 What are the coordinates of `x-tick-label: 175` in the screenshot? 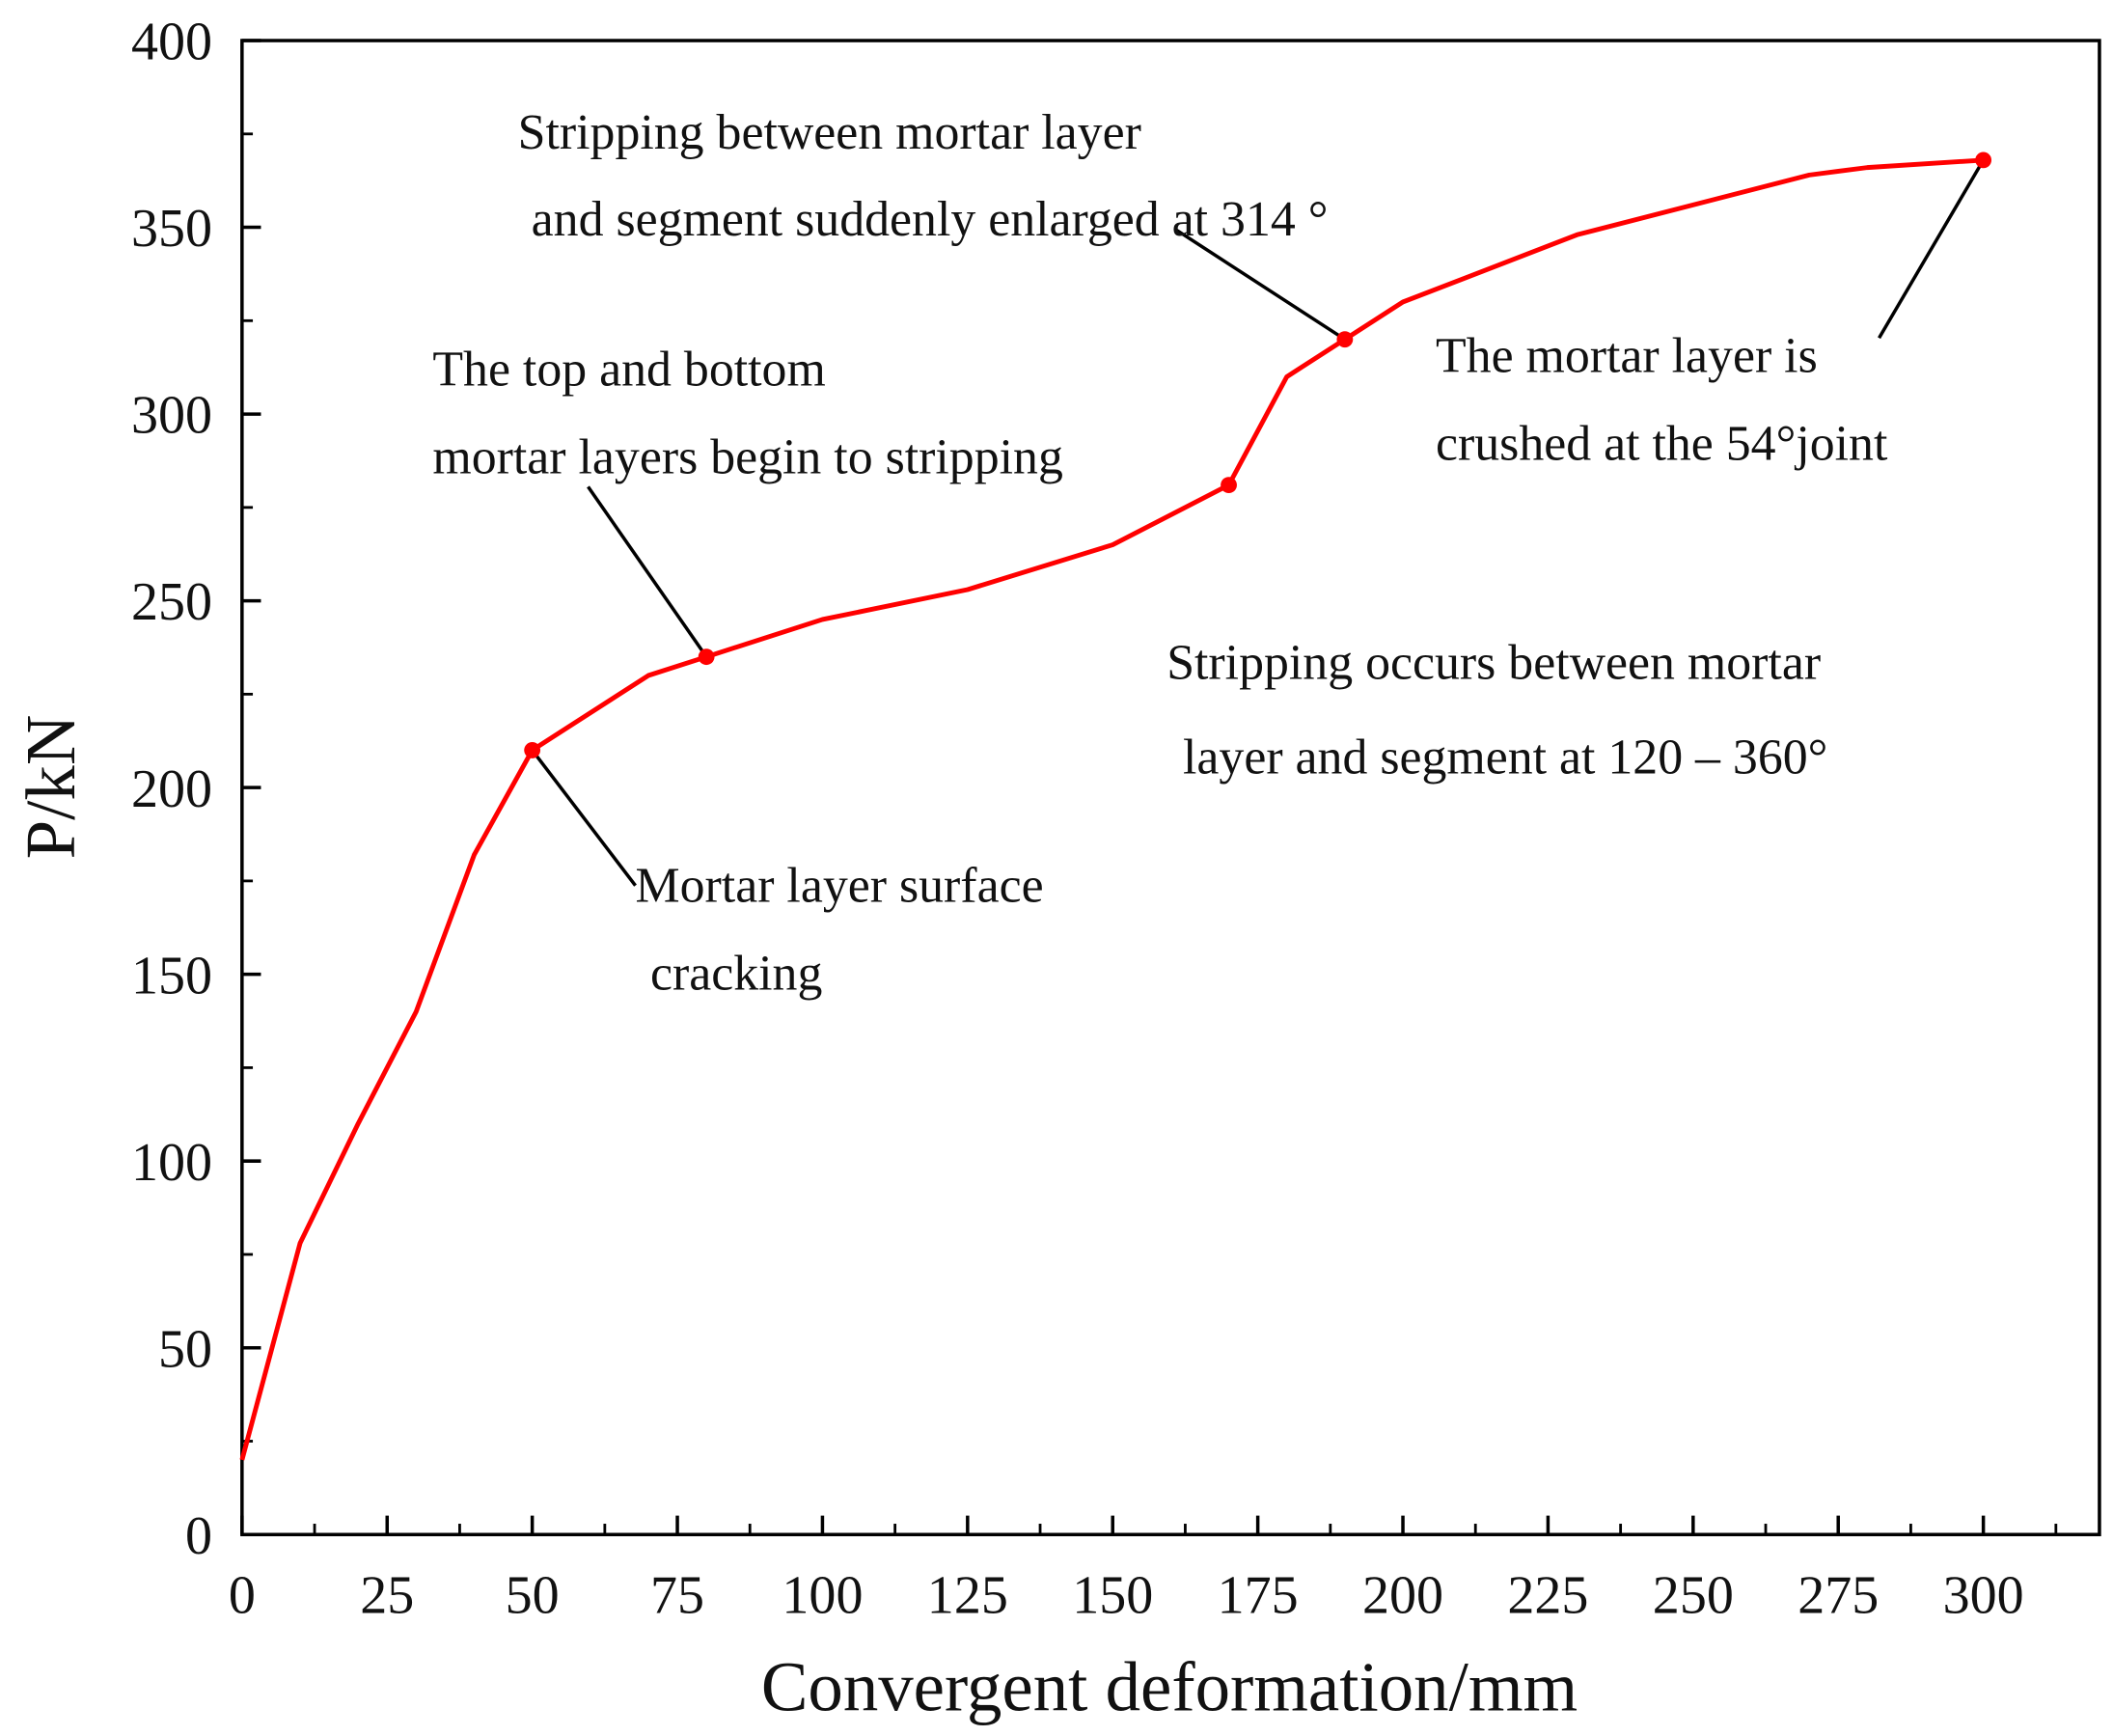 It's located at (1258, 1596).